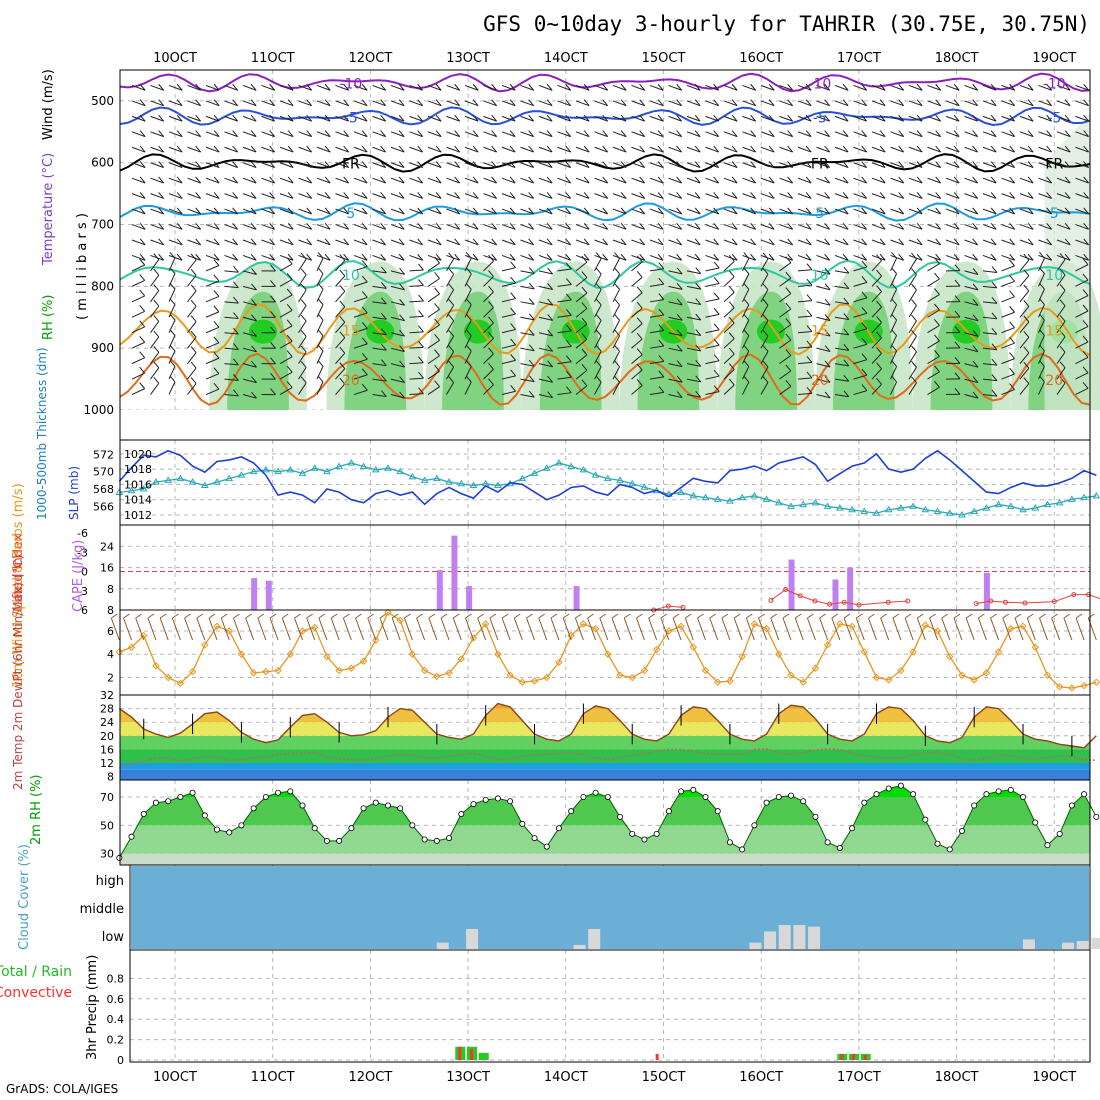 This screenshot has width=1100, height=1100. Describe the element at coordinates (1054, 165) in the screenshot. I see `contour-label: FR` at that location.